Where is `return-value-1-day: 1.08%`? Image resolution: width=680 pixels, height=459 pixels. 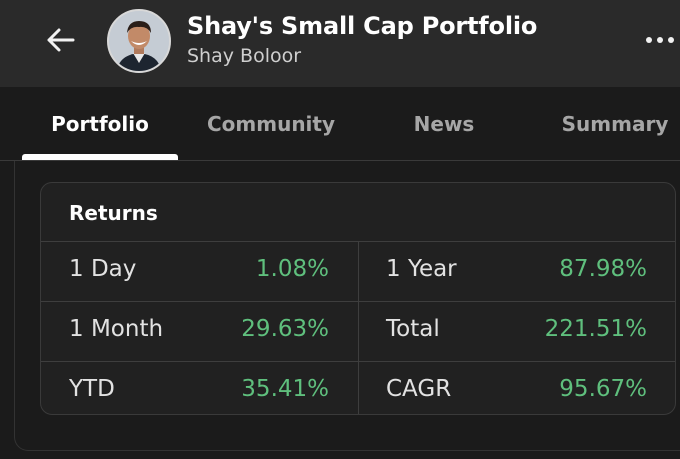 return-value-1-day: 1.08% is located at coordinates (292, 269).